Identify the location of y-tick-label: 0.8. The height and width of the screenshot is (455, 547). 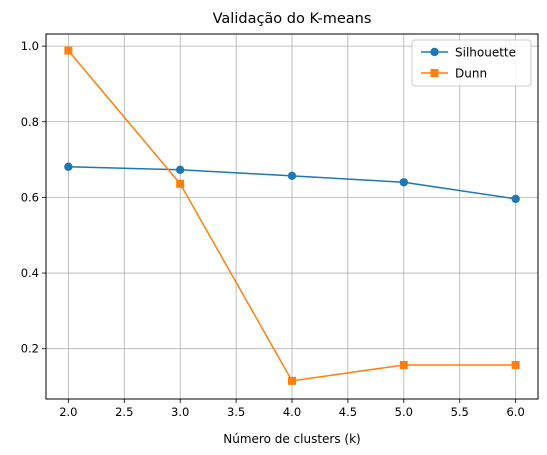
(30, 122).